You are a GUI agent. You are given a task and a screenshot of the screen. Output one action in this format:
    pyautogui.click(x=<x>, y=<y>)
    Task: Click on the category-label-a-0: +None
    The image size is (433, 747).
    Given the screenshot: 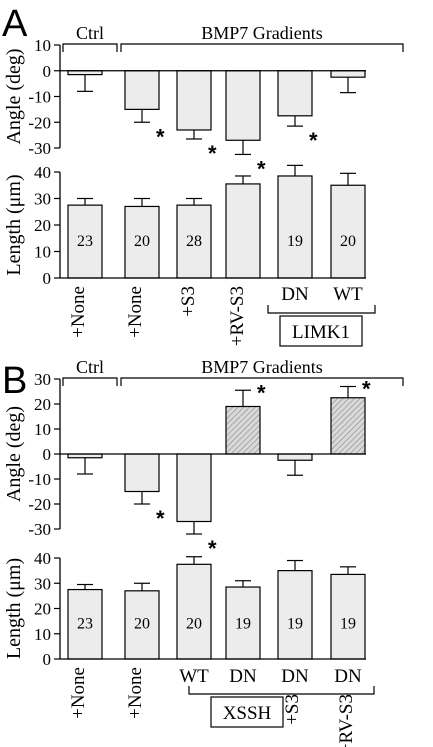 What is the action you would take?
    pyautogui.click(x=78, y=312)
    